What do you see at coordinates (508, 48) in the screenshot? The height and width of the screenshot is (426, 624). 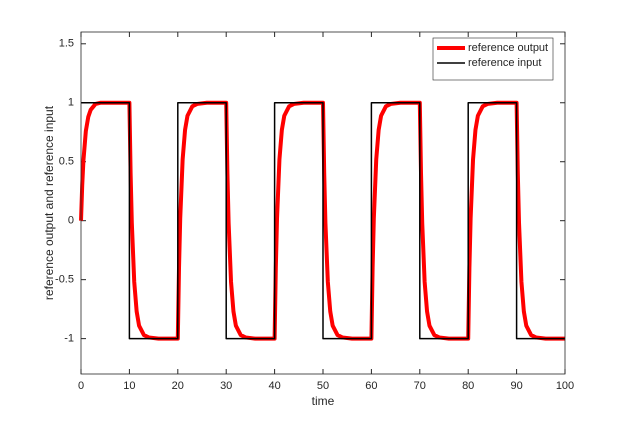 I see `legend-label: reference output` at bounding box center [508, 48].